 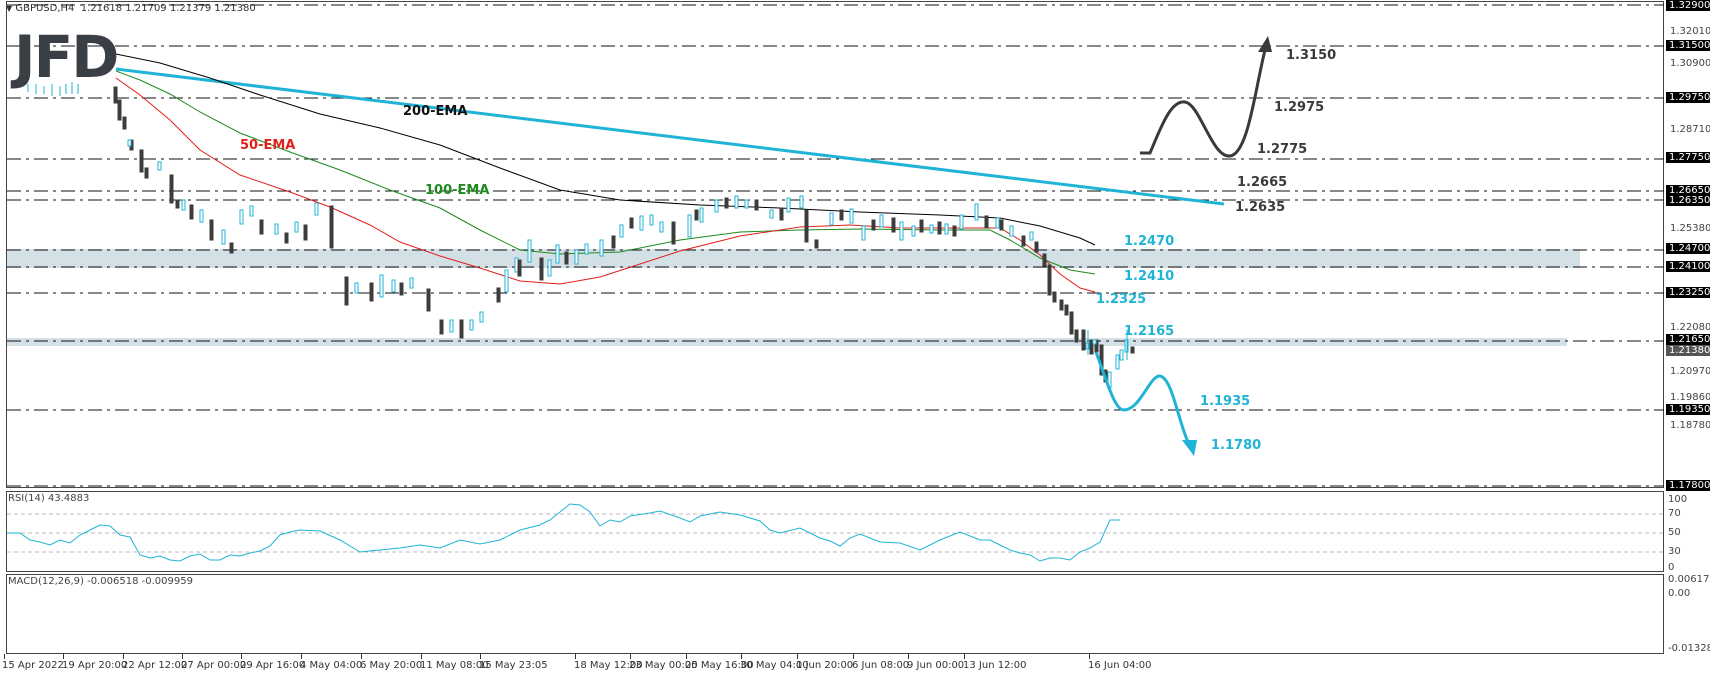 I want to click on macd-label: MACD(12,26,9) -0.006518 -0.009959, so click(x=100, y=581).